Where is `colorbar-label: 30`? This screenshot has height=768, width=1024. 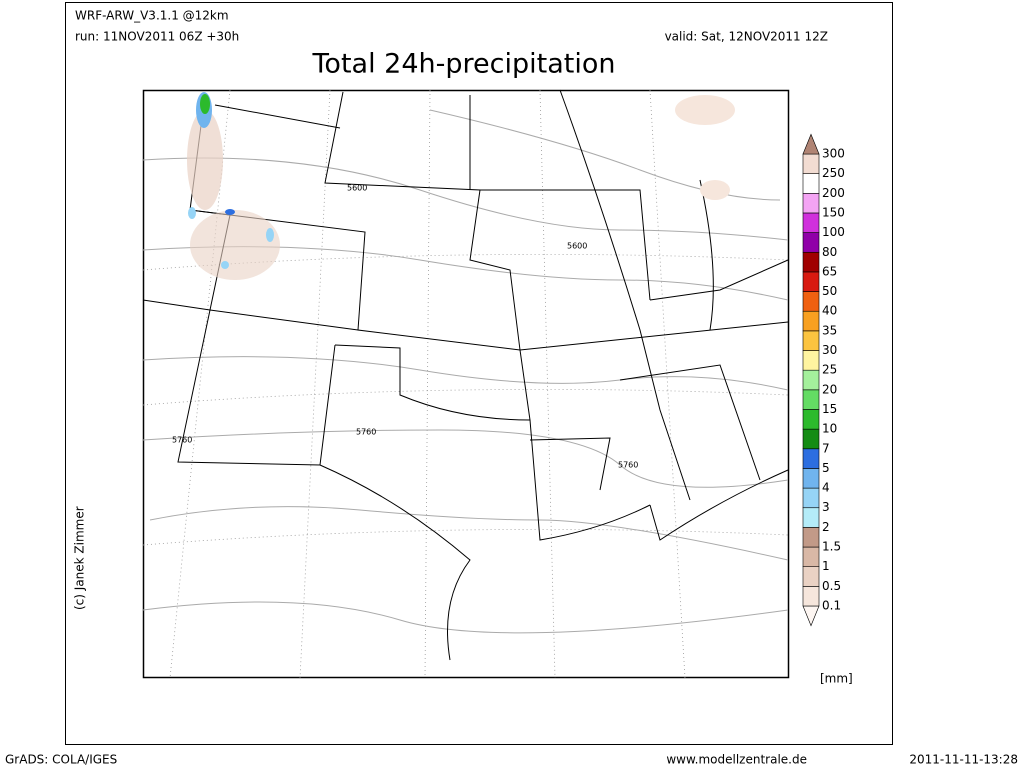
colorbar-label: 30 is located at coordinates (829, 350).